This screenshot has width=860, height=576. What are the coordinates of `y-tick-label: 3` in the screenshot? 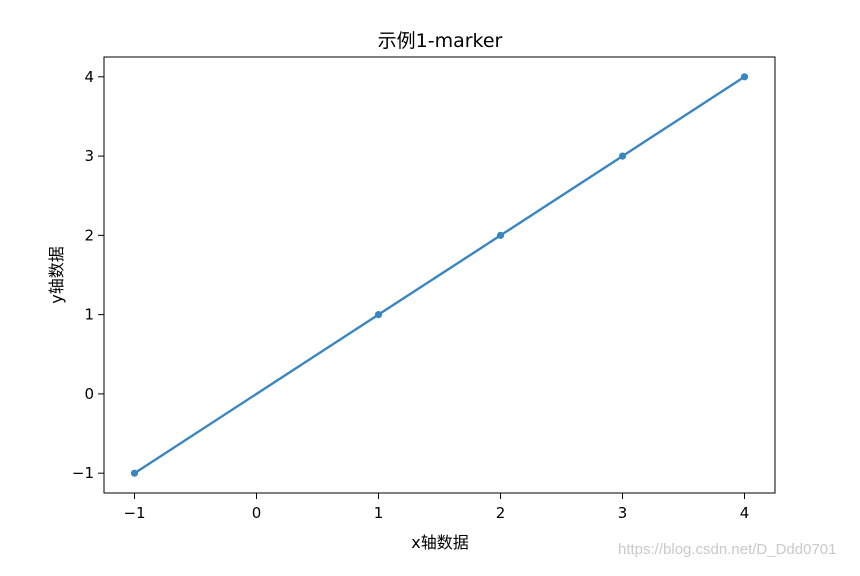 It's located at (89, 156).